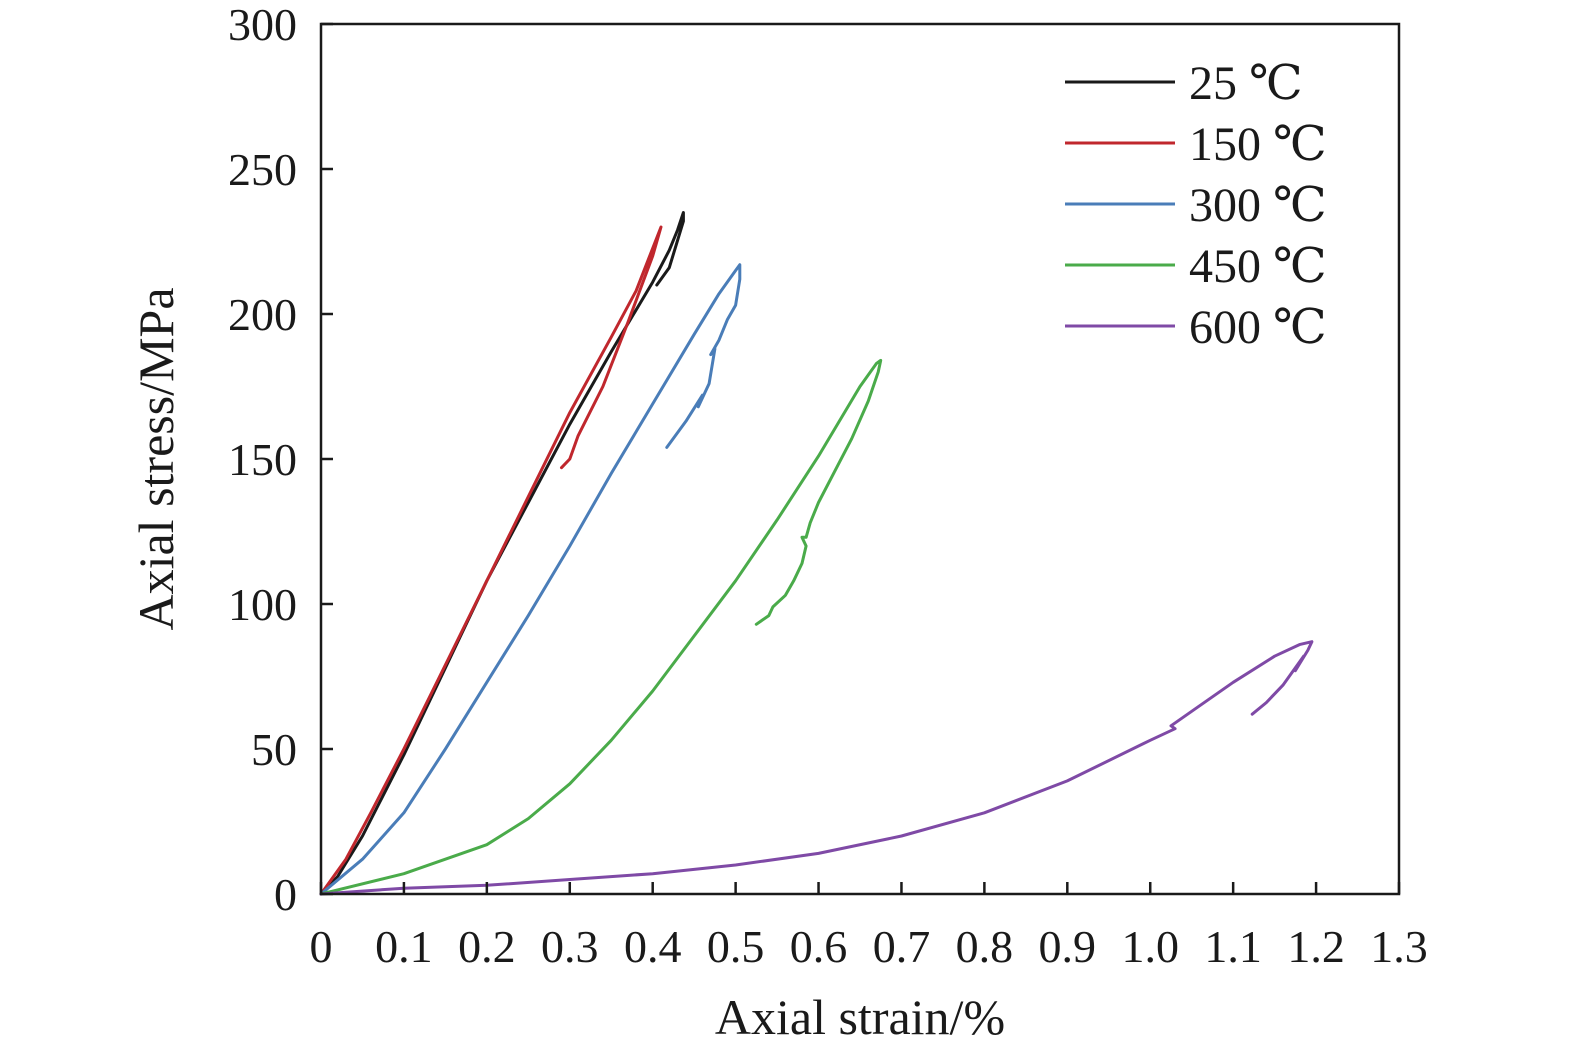  What do you see at coordinates (262, 314) in the screenshot?
I see `y-tick-label: 200` at bounding box center [262, 314].